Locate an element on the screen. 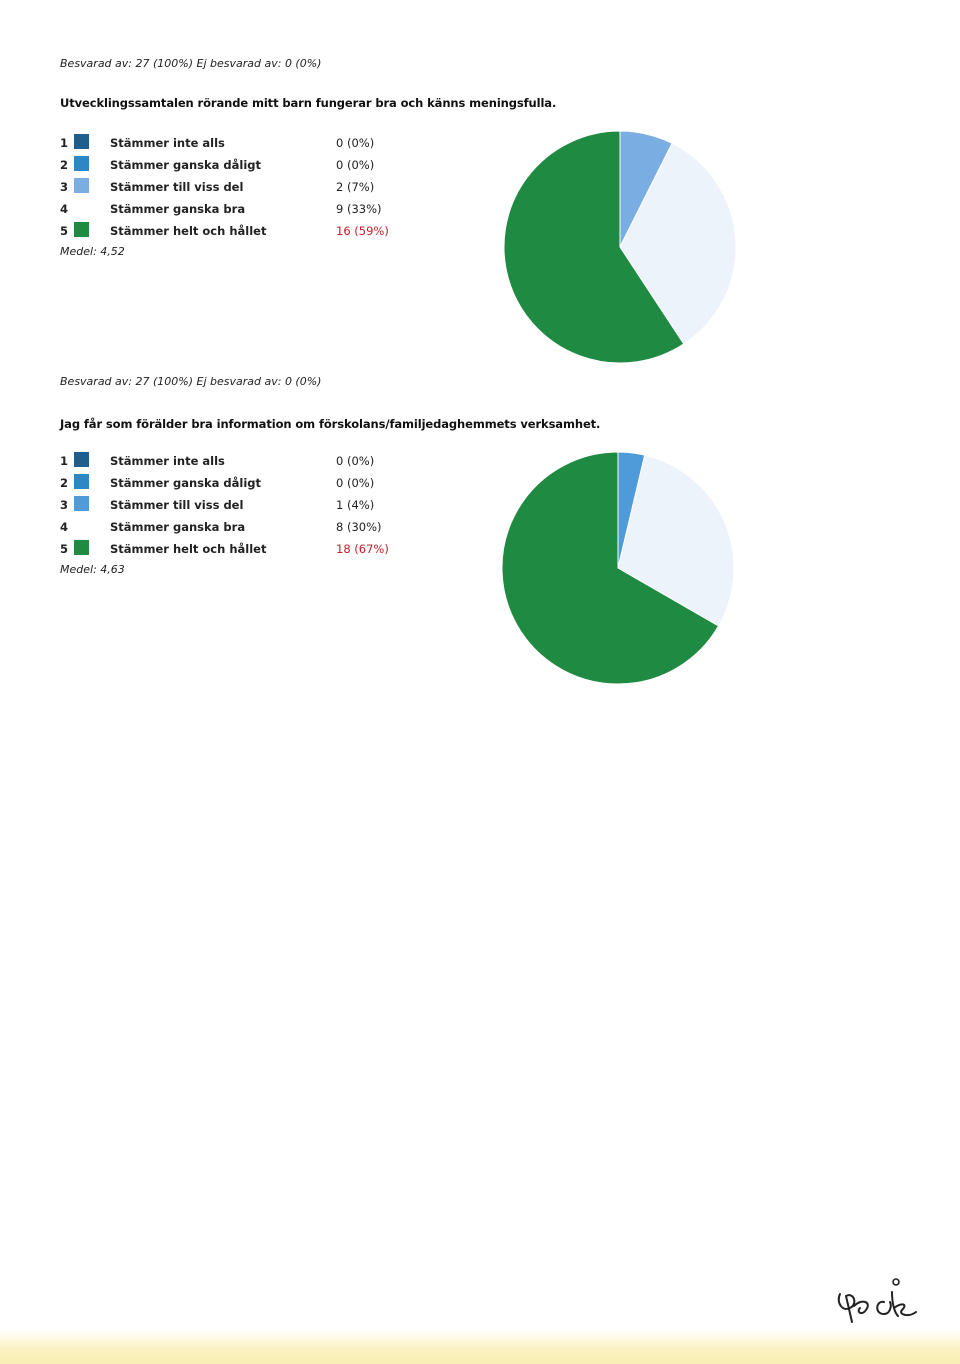  scan-edge is located at coordinates (480, 1347).